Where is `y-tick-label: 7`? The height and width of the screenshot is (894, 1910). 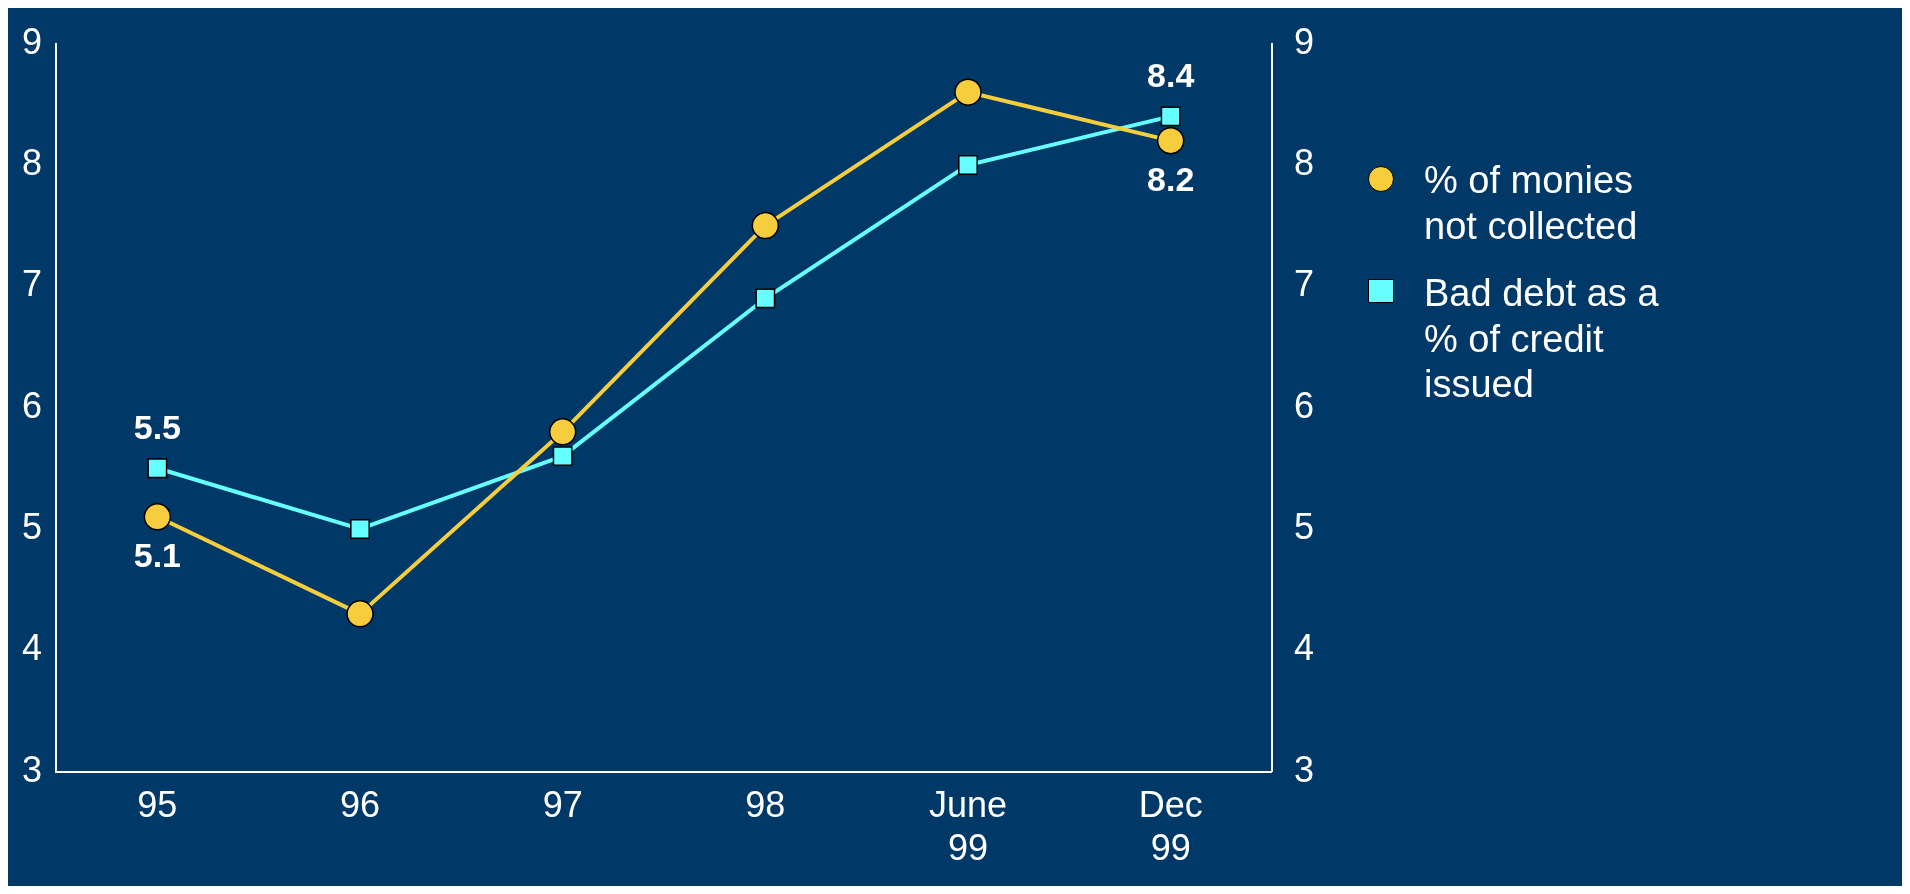 y-tick-label: 7 is located at coordinates (32, 284).